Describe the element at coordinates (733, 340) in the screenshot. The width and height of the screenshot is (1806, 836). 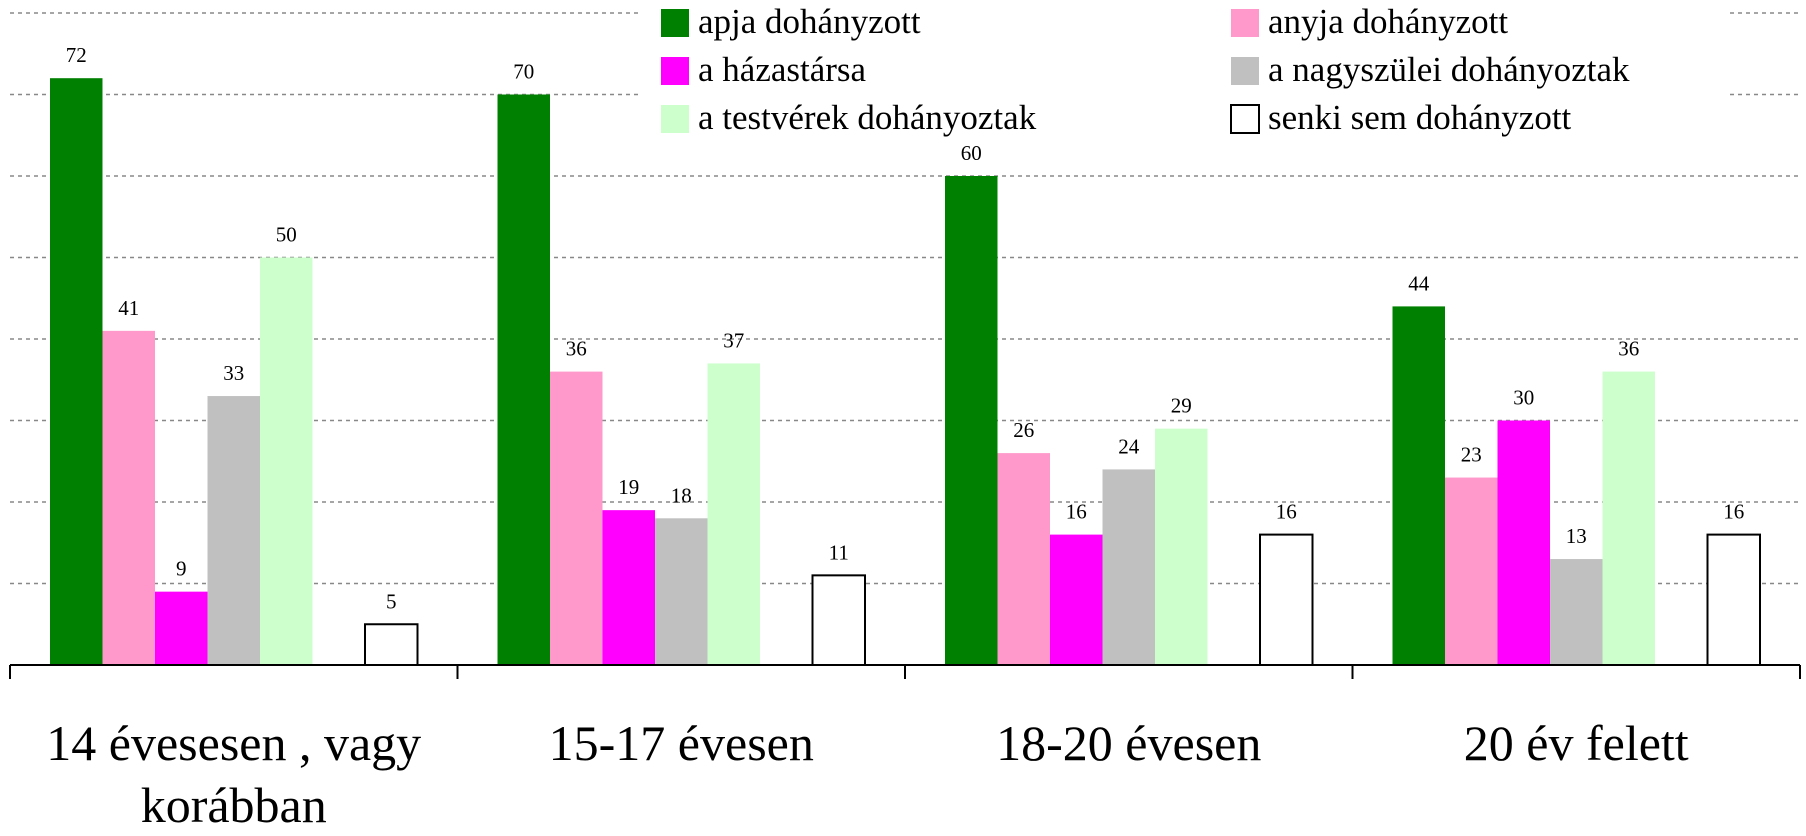
I see `data-label: 37` at that location.